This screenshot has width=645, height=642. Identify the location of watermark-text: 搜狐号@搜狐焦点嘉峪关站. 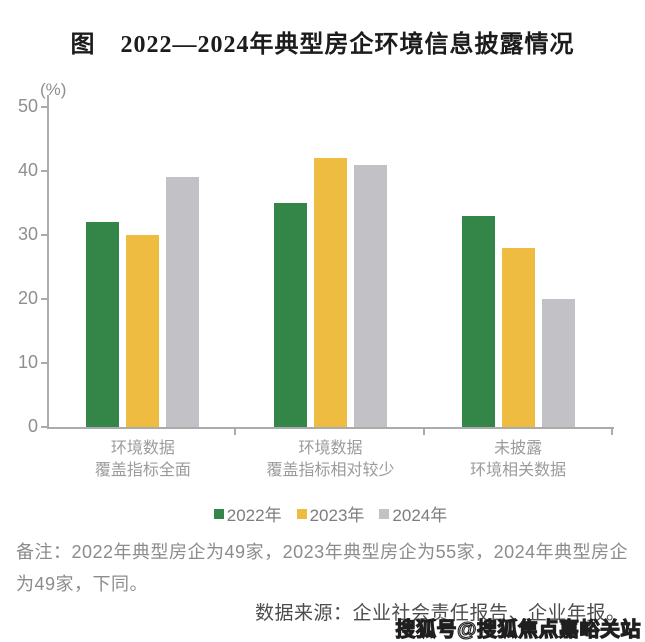
(518, 629).